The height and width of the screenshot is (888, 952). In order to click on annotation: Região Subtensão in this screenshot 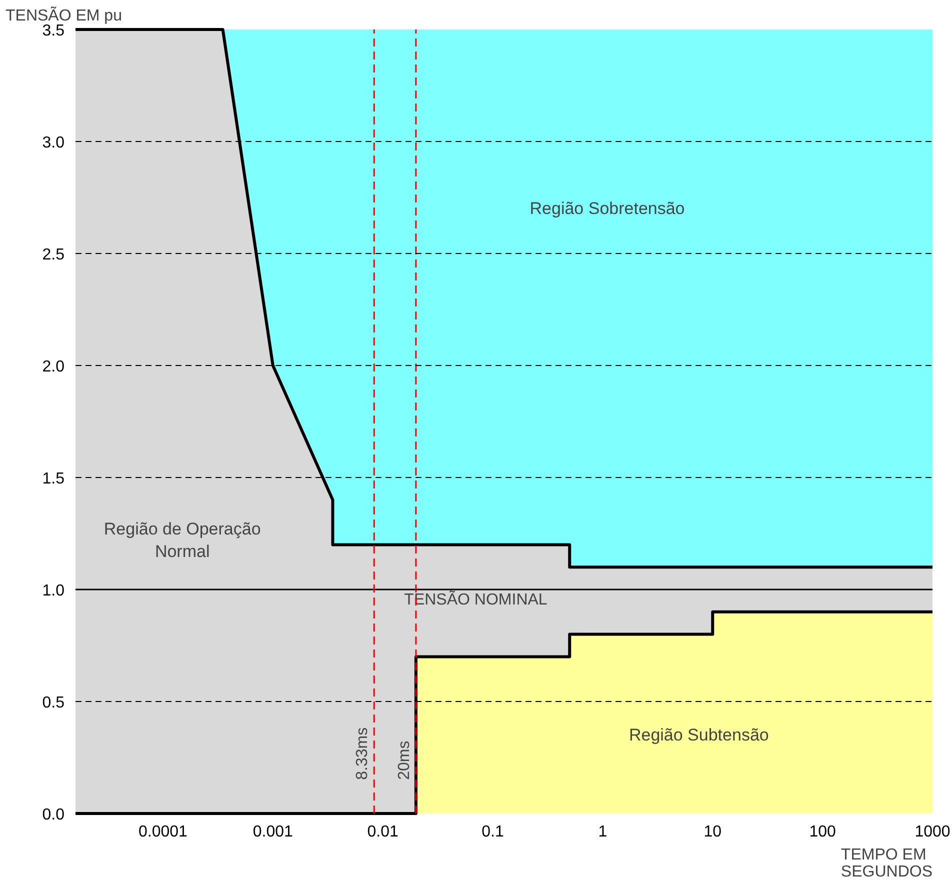, I will do `click(698, 735)`.